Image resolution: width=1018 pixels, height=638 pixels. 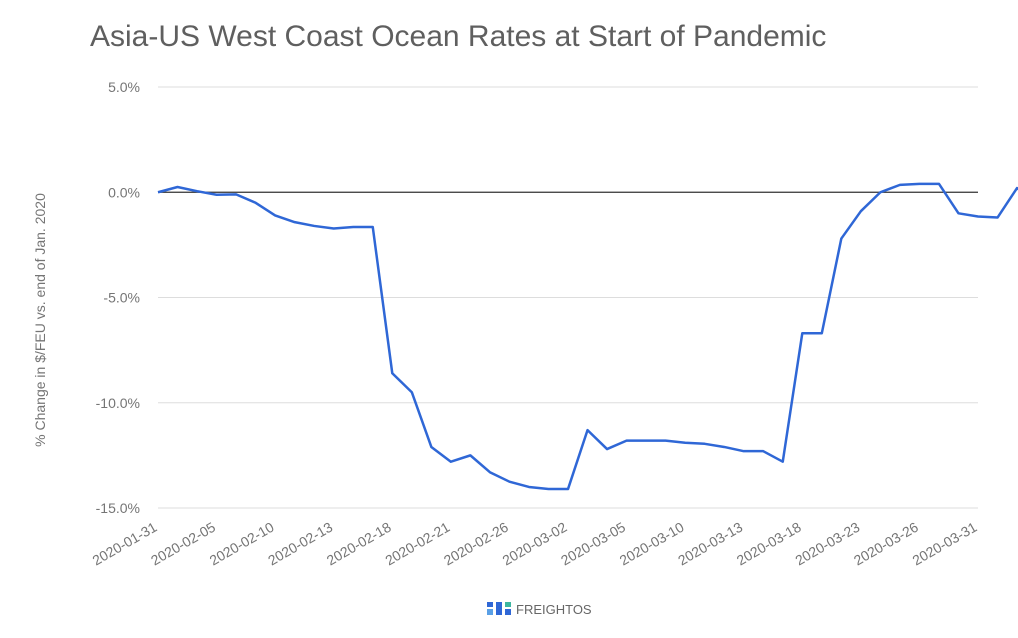 I want to click on y-tick-label: -5.0%, so click(x=121, y=298).